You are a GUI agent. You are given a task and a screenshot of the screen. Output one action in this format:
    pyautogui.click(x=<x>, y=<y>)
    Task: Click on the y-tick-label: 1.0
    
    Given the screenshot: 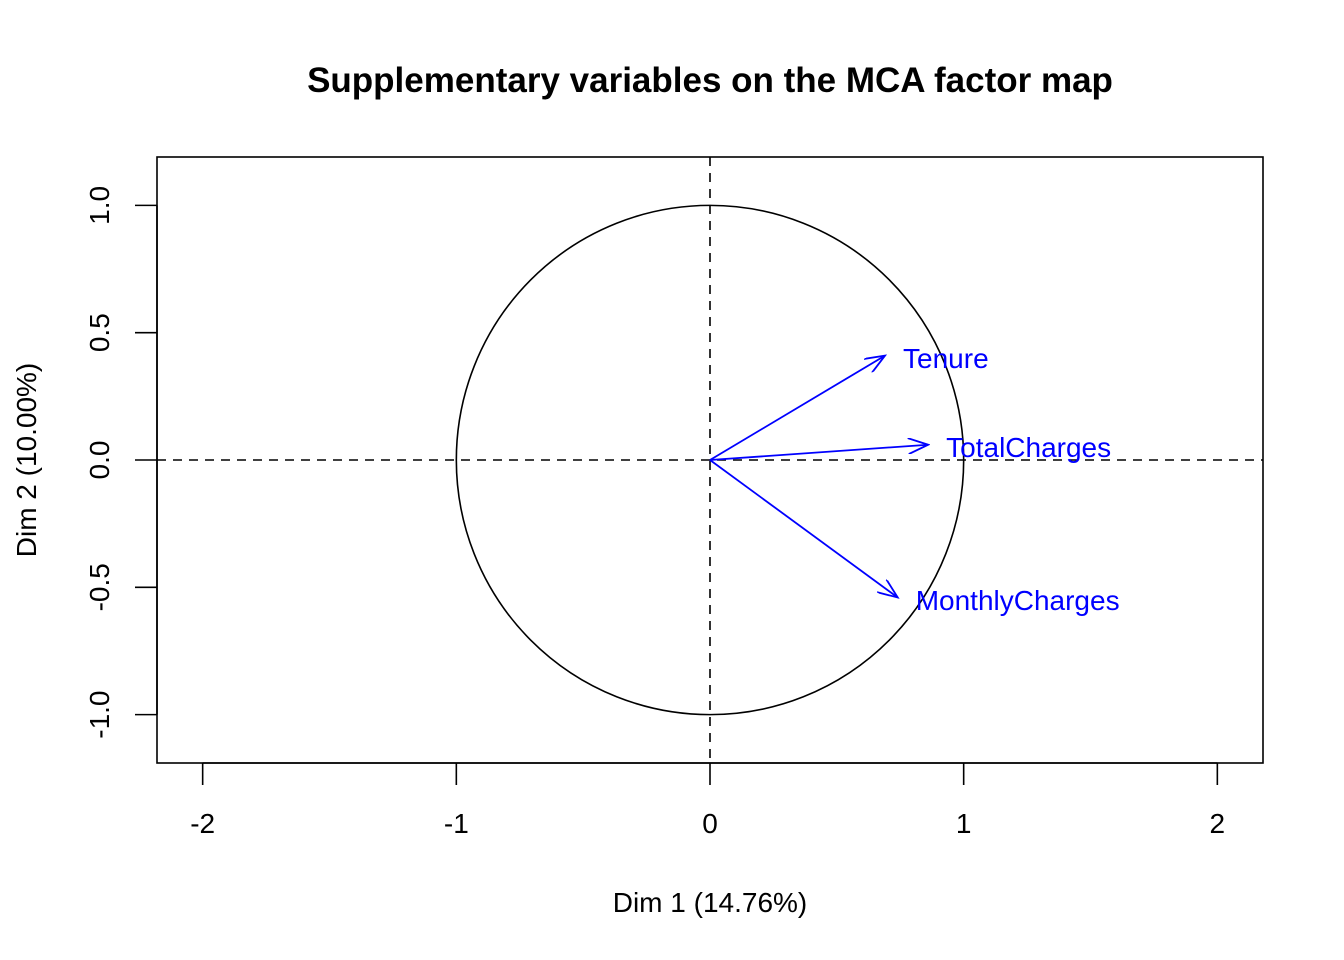 What is the action you would take?
    pyautogui.click(x=99, y=205)
    